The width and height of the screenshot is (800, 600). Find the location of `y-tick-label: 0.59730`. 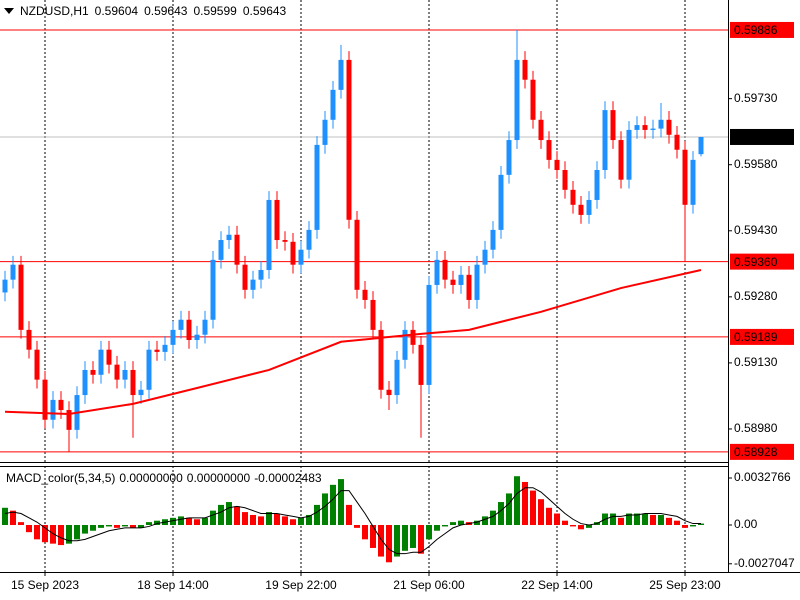

y-tick-label: 0.59730 is located at coordinates (756, 98).